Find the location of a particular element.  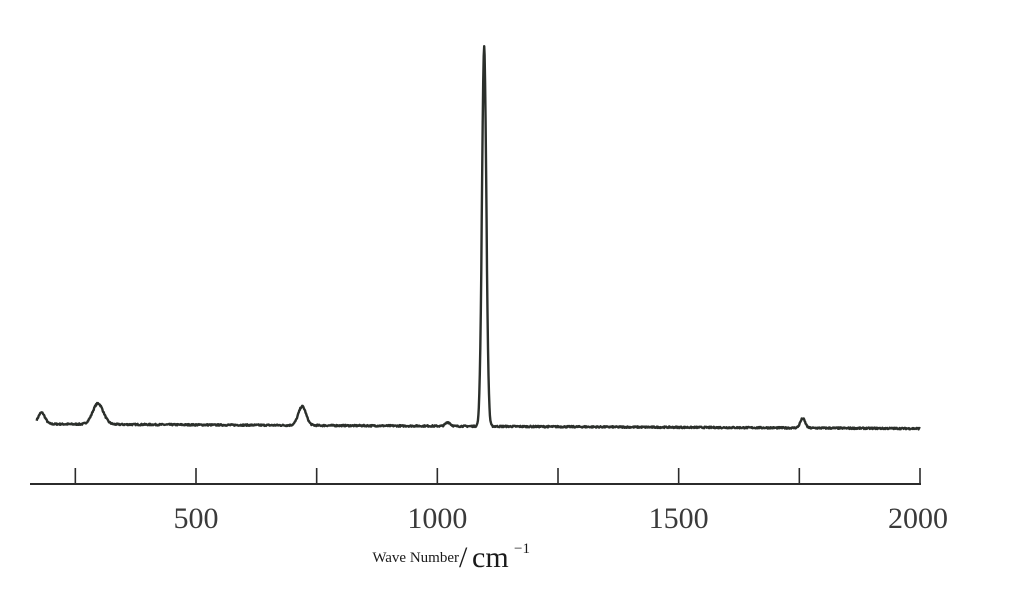

x-tick-label: 1500 is located at coordinates (679, 518).